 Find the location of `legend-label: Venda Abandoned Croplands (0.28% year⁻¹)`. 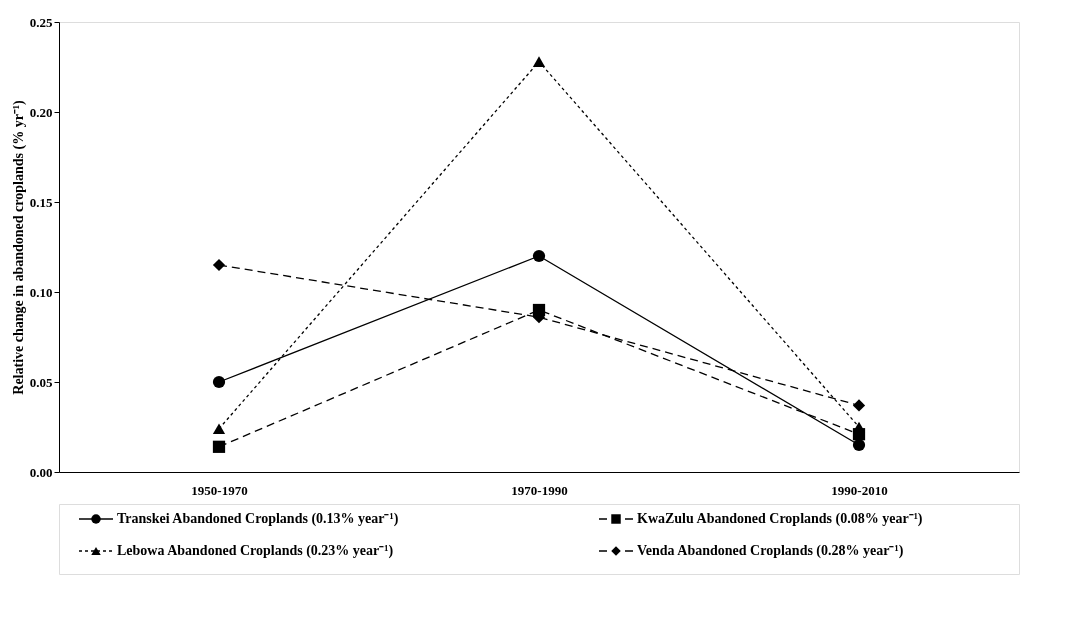

legend-label: Venda Abandoned Croplands (0.28% year⁻¹) is located at coordinates (770, 551).